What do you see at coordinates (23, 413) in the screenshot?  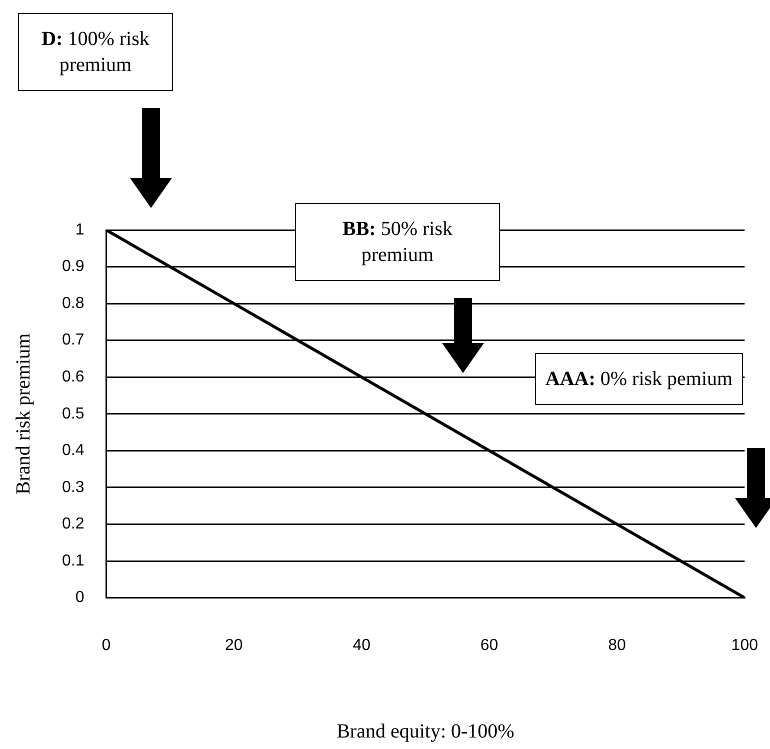 I see `y-axis-title: Brand risk premium` at bounding box center [23, 413].